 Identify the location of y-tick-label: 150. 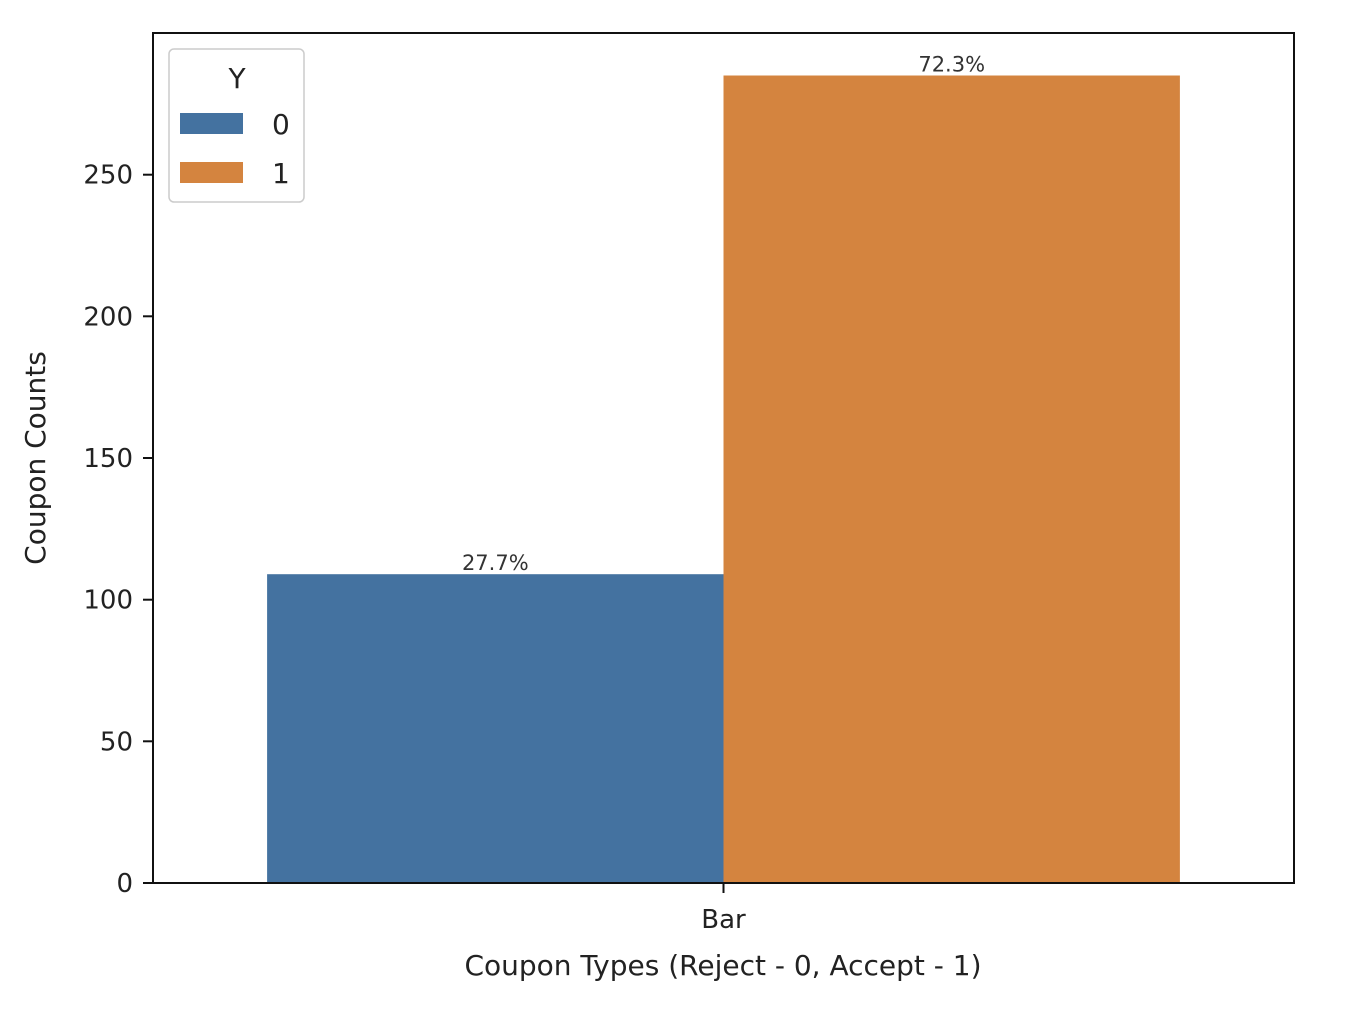
(108, 459).